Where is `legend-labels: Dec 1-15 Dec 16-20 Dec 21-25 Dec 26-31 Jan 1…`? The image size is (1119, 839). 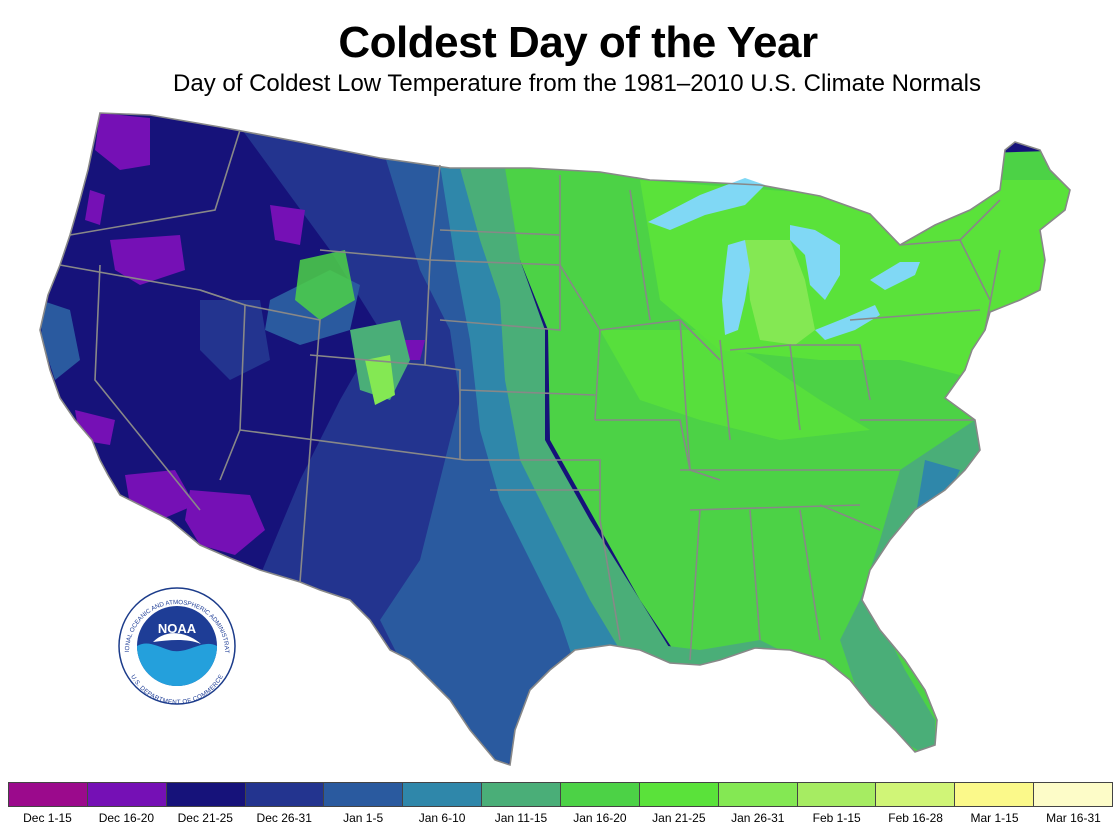 legend-labels: Dec 1-15 Dec 16-20 Dec 21-25 Dec 26-31 Jan 1… is located at coordinates (560, 818).